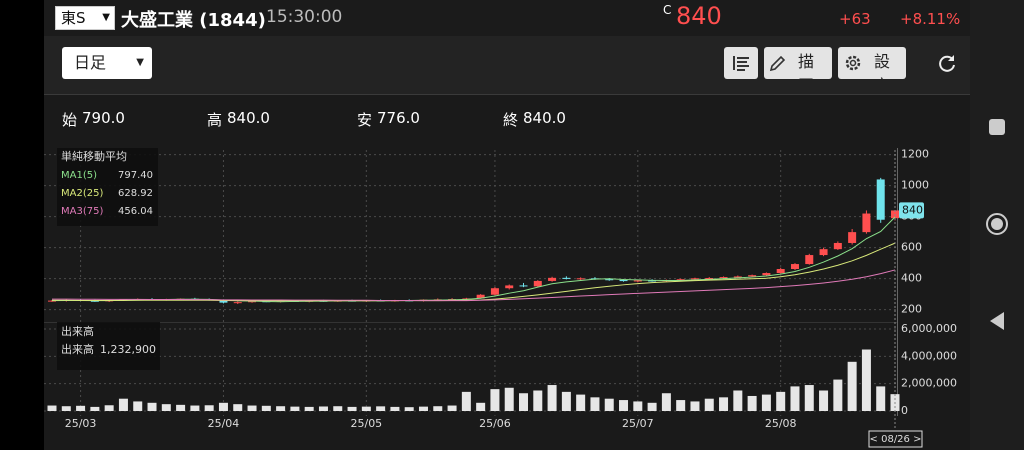 This screenshot has height=450, width=1024. Describe the element at coordinates (128, 349) in the screenshot. I see `legend-value: 1,232,900` at that location.